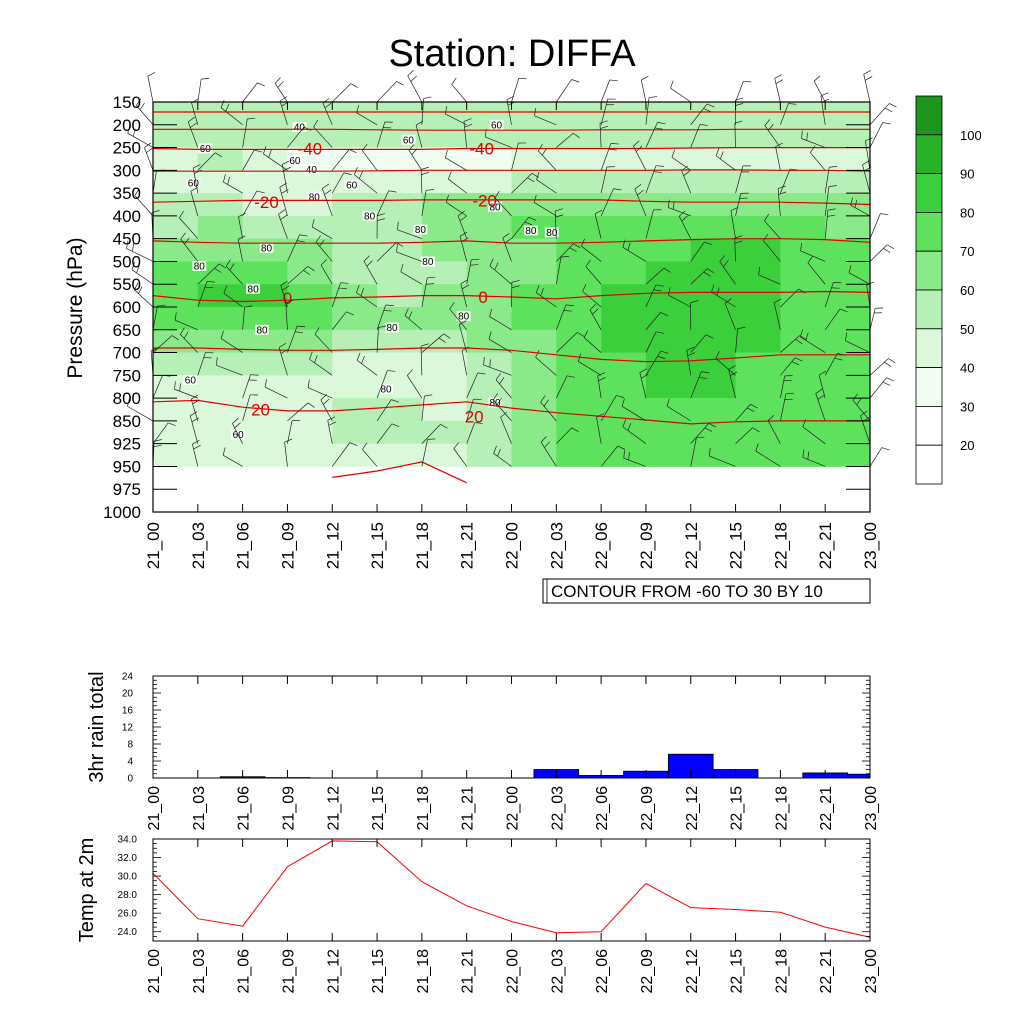 This screenshot has height=1024, width=1024. I want to click on time-tick: 22_18, so click(781, 916).